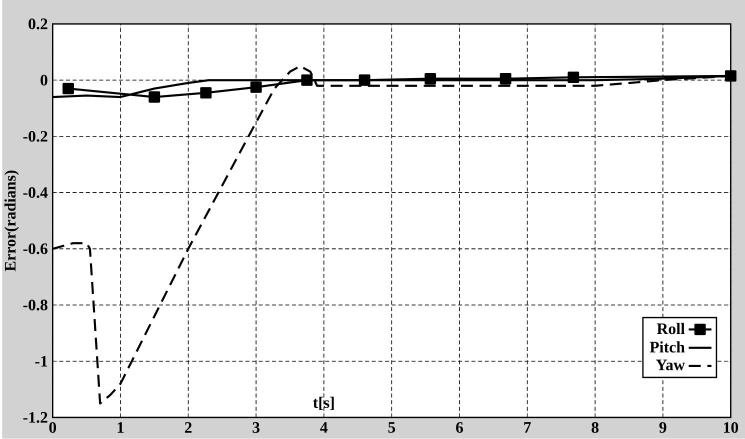 The height and width of the screenshot is (439, 745). Describe the element at coordinates (35, 417) in the screenshot. I see `y-tick-label: -1.2` at that location.